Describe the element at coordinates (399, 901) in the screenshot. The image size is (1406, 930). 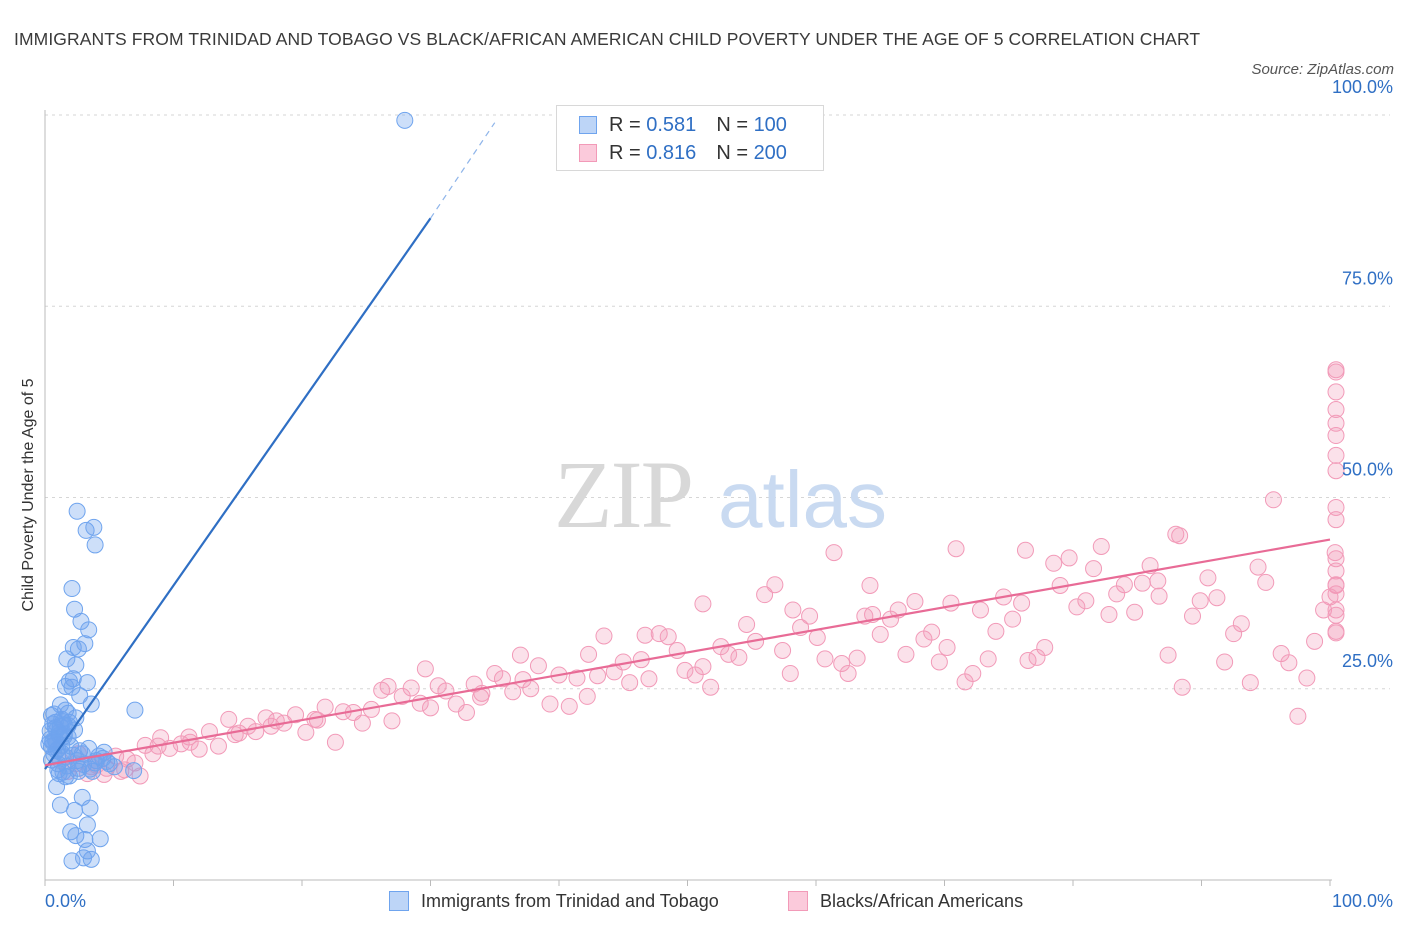
I see `trinidad-legend-swatch` at that location.